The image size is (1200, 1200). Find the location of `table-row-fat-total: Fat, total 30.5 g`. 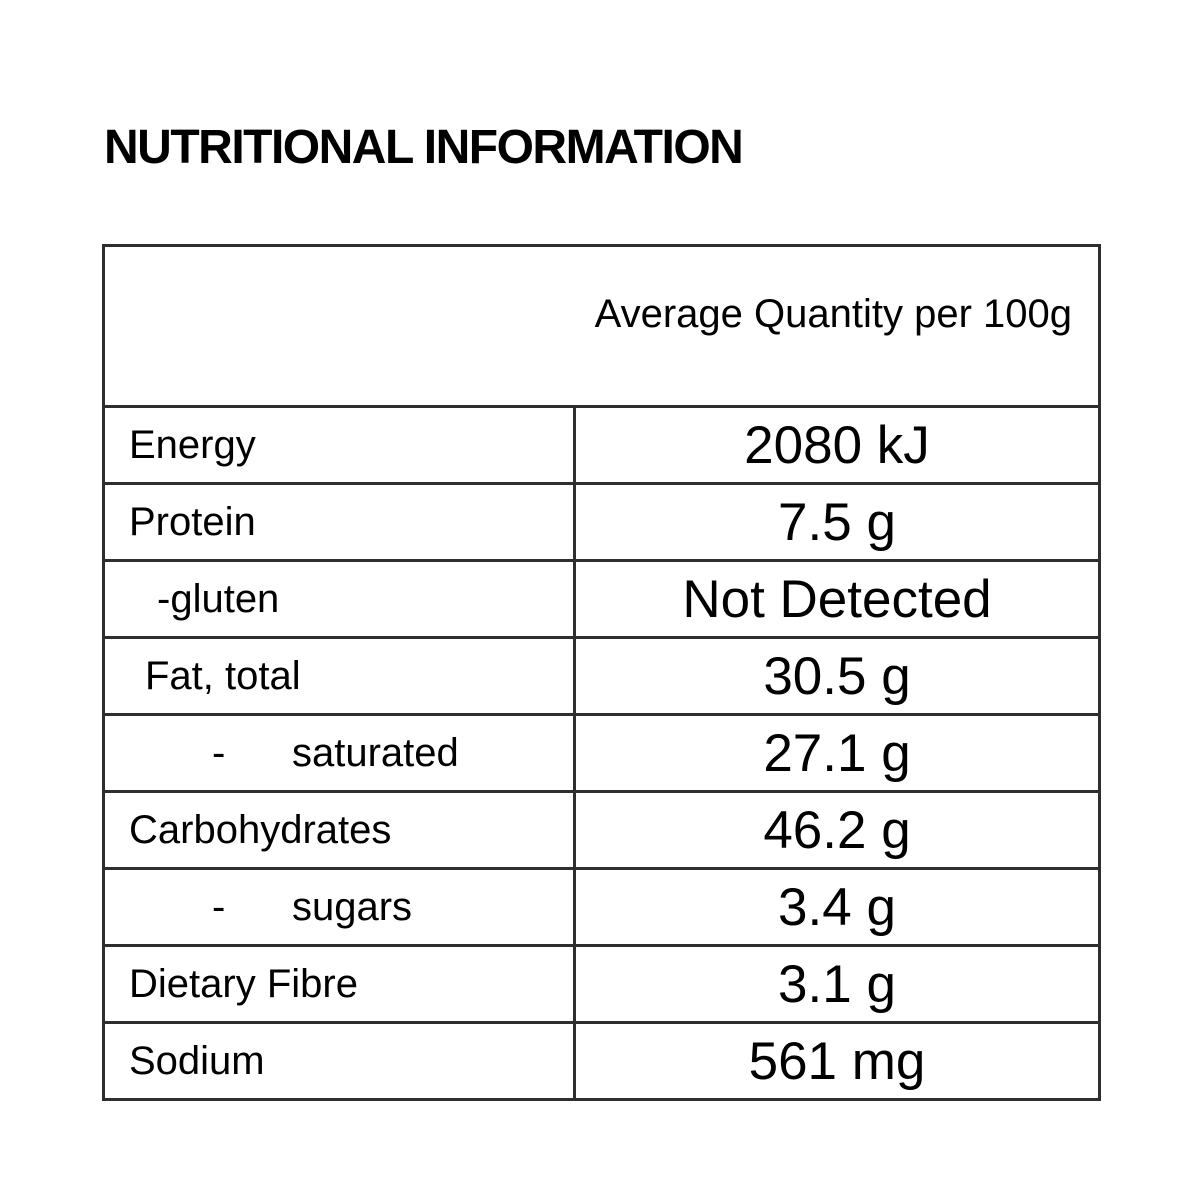

table-row-fat-total: Fat, total 30.5 g is located at coordinates (601, 676).